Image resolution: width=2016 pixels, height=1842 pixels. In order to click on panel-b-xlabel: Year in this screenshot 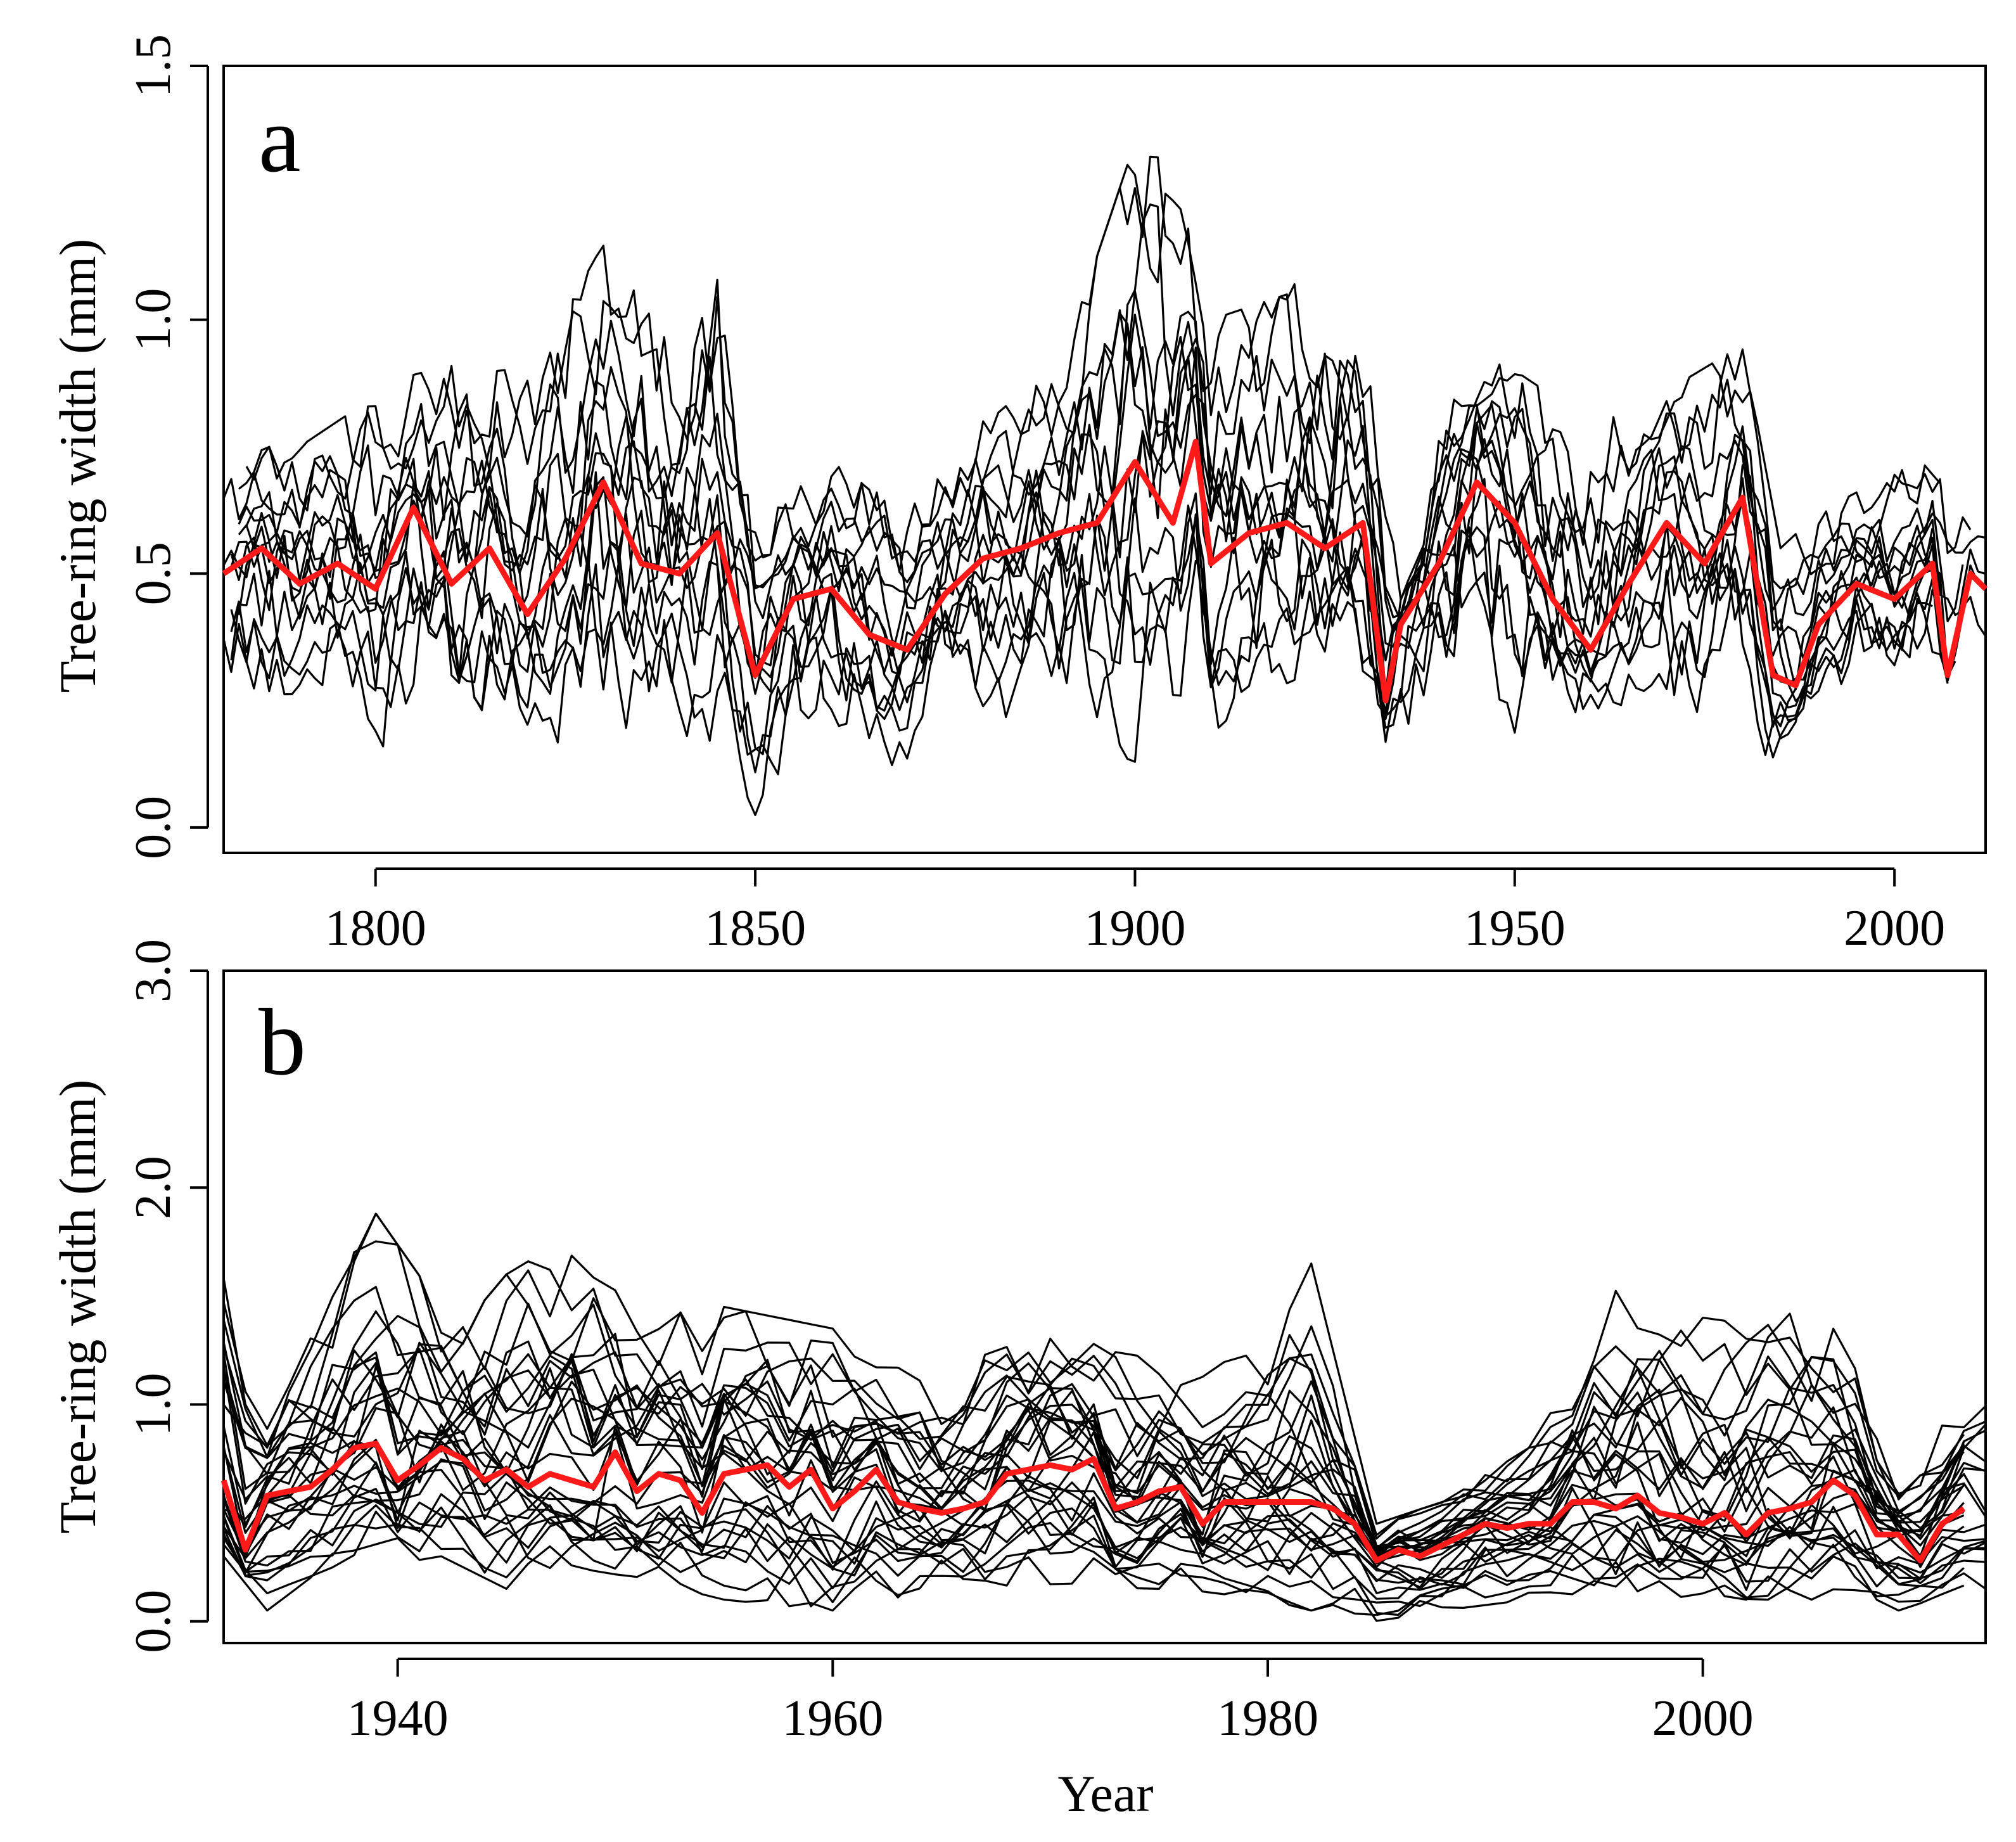, I will do `click(1105, 1793)`.